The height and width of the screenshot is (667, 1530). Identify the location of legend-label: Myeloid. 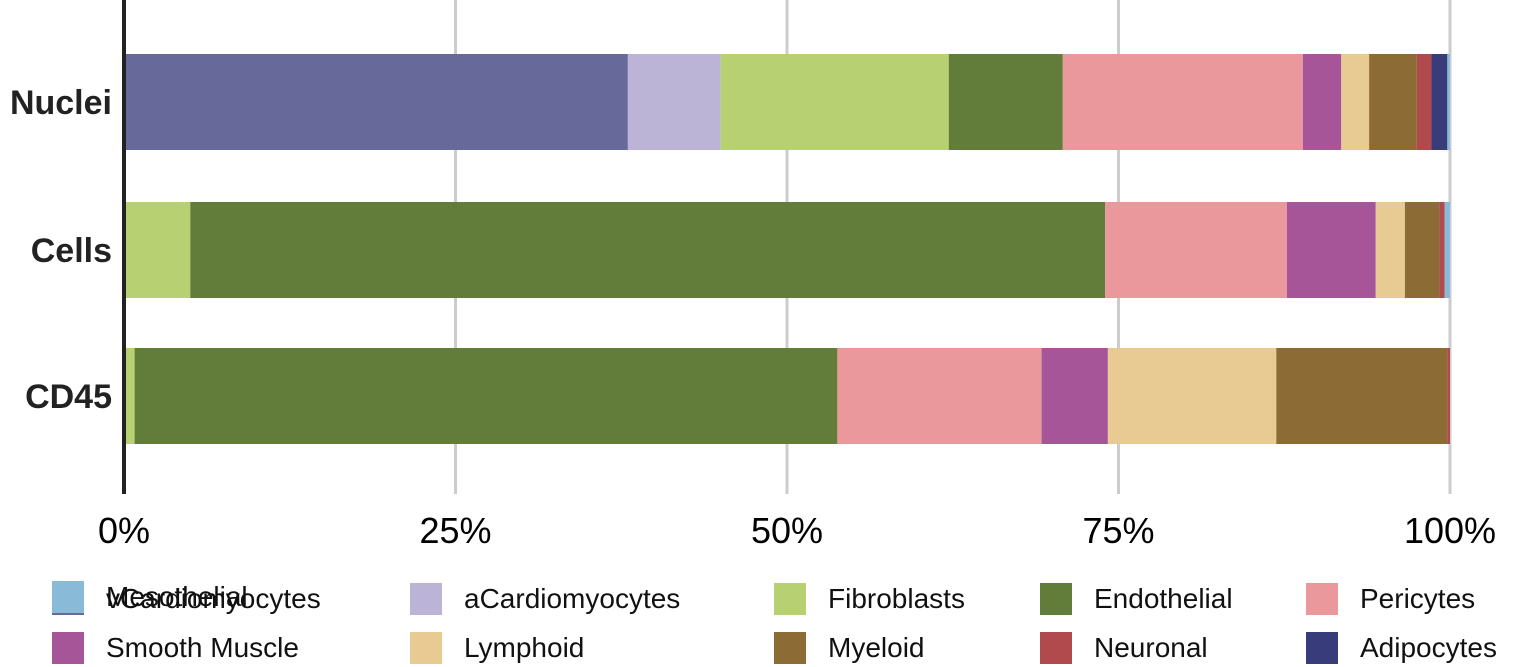
(876, 647).